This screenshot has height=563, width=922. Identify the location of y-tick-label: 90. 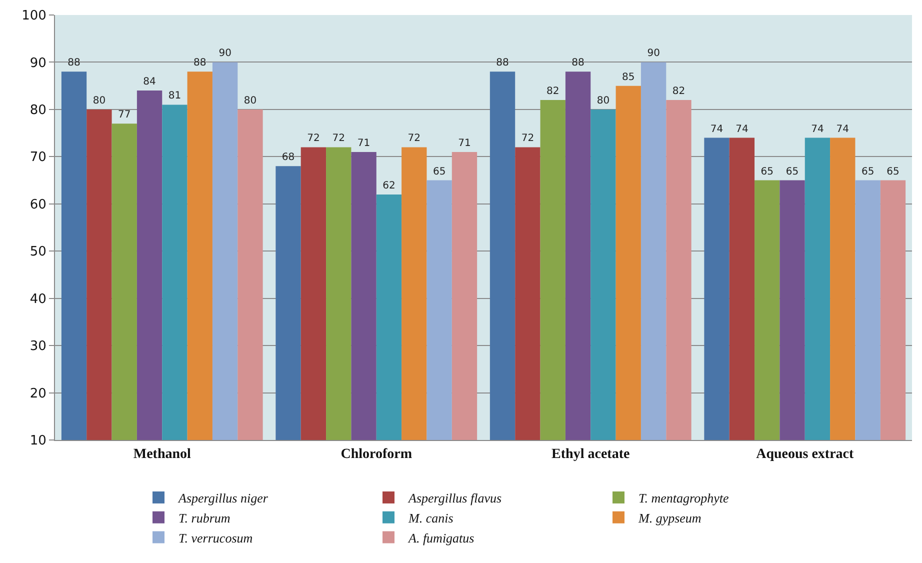
(38, 63).